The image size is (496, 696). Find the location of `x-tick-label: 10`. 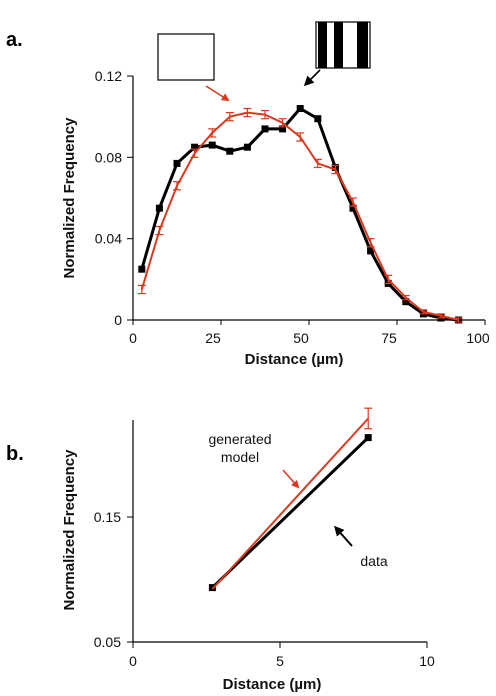

x-tick-label: 10 is located at coordinates (427, 661).